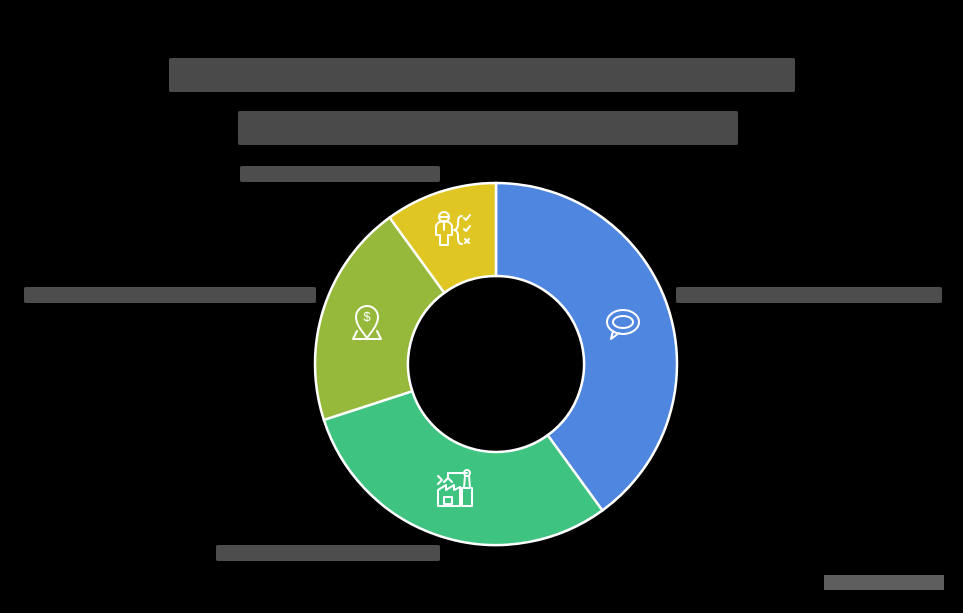 The image size is (963, 613). Describe the element at coordinates (453, 228) in the screenshot. I see `person-checklist-icon` at that location.